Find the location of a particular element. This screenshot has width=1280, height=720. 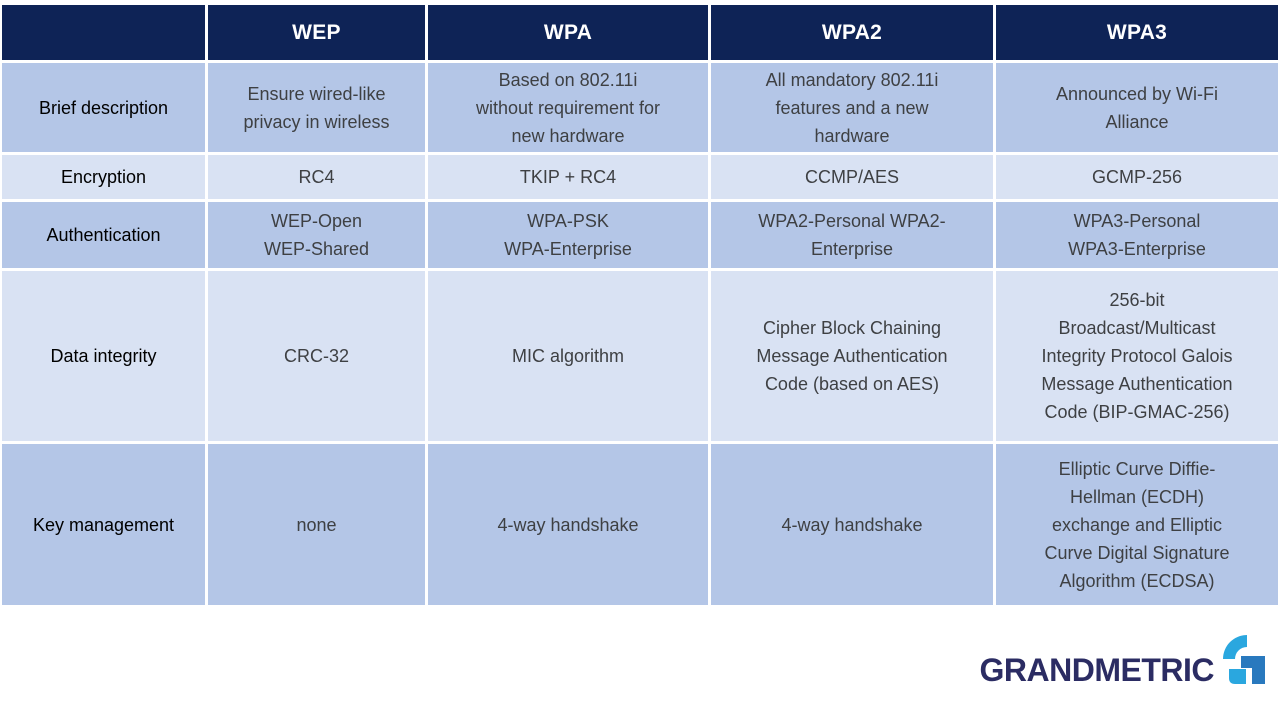

table-cell: none is located at coordinates (316, 524).